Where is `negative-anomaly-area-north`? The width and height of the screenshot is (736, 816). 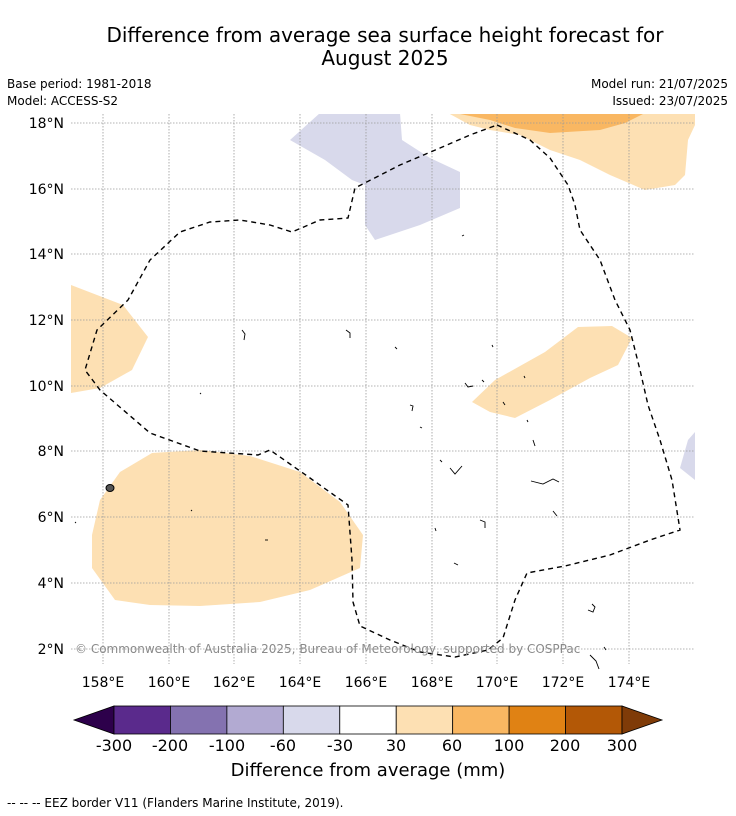 negative-anomaly-area-north is located at coordinates (375, 177).